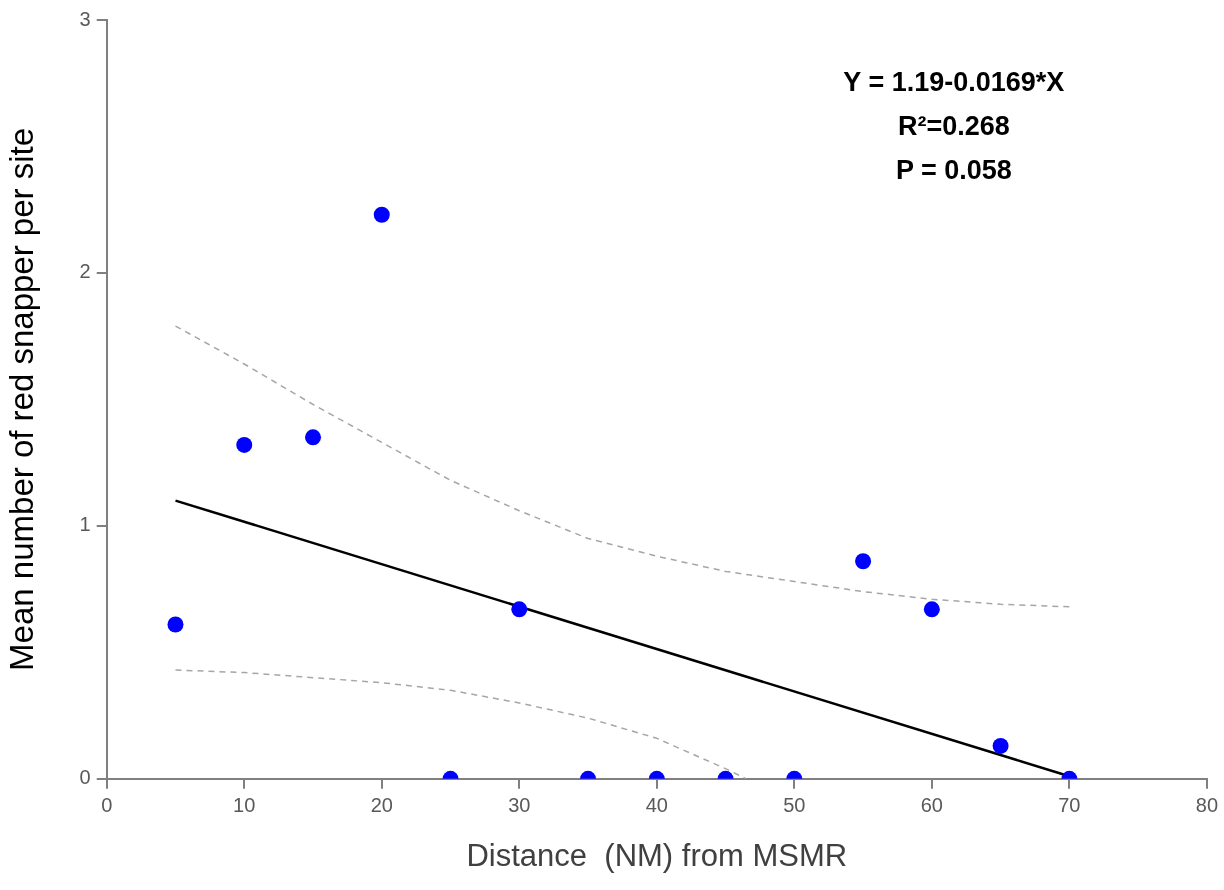  I want to click on x-tick-label: 30, so click(519, 805).